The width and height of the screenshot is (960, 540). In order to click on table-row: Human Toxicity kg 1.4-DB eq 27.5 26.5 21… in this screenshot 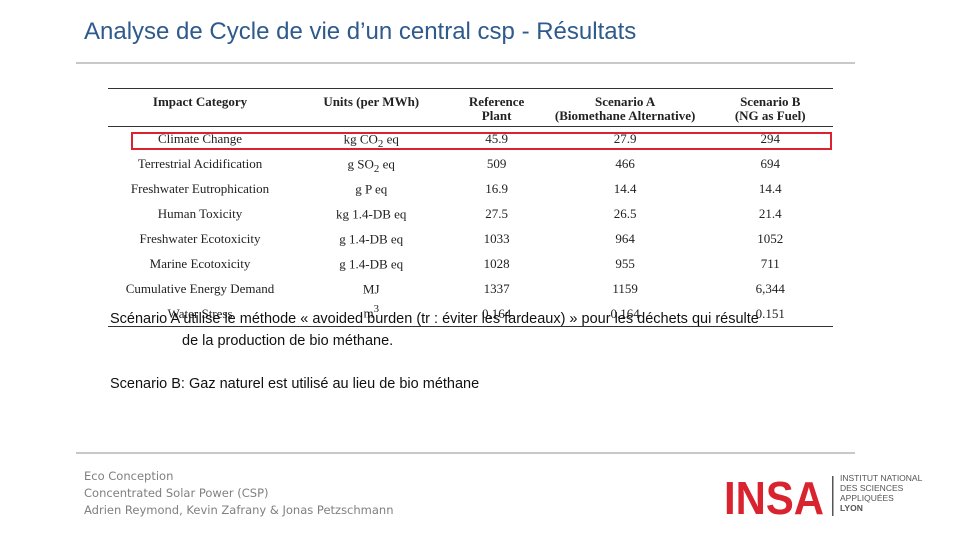, I will do `click(470, 214)`.